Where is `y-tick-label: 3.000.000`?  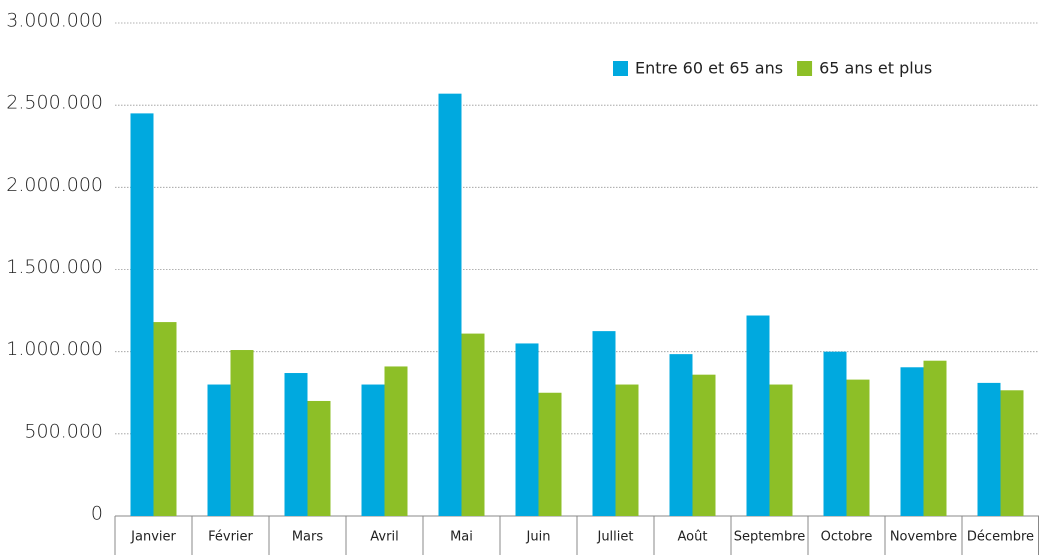
y-tick-label: 3.000.000 is located at coordinates (54, 21).